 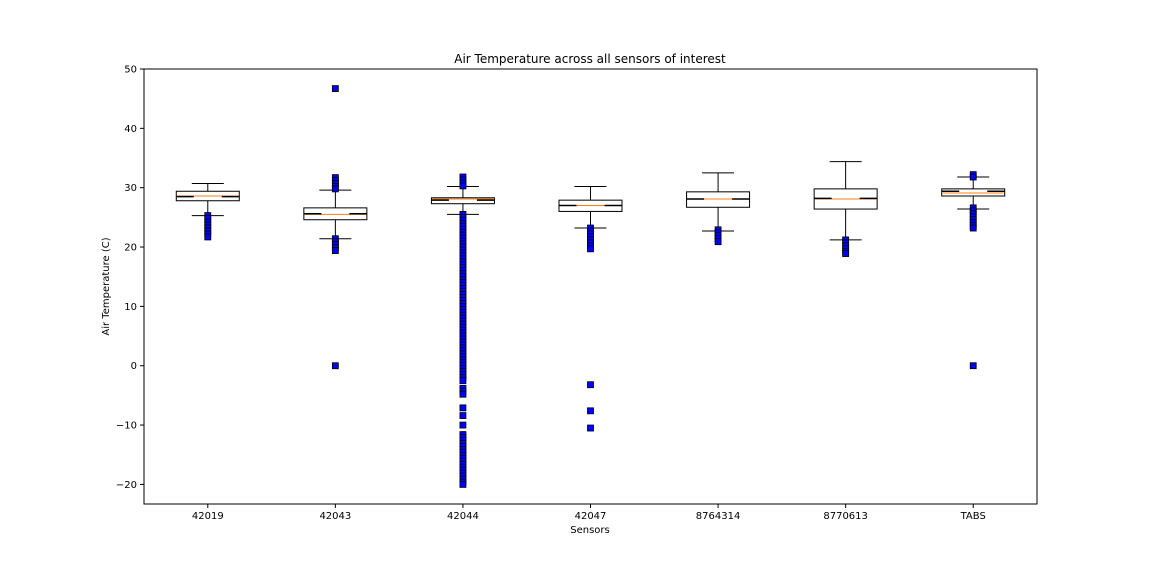 What do you see at coordinates (335, 516) in the screenshot?
I see `x-tick-label: 42043` at bounding box center [335, 516].